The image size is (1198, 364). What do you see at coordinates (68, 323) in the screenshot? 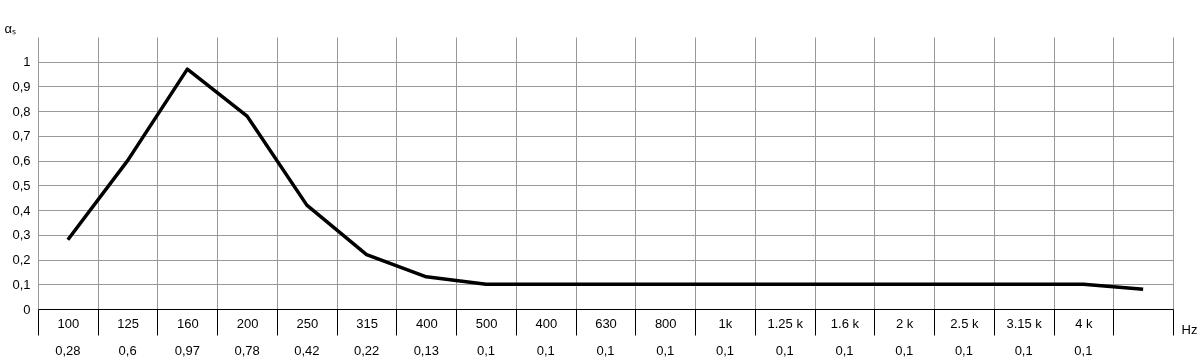
I see `x-tick-label: 100` at bounding box center [68, 323].